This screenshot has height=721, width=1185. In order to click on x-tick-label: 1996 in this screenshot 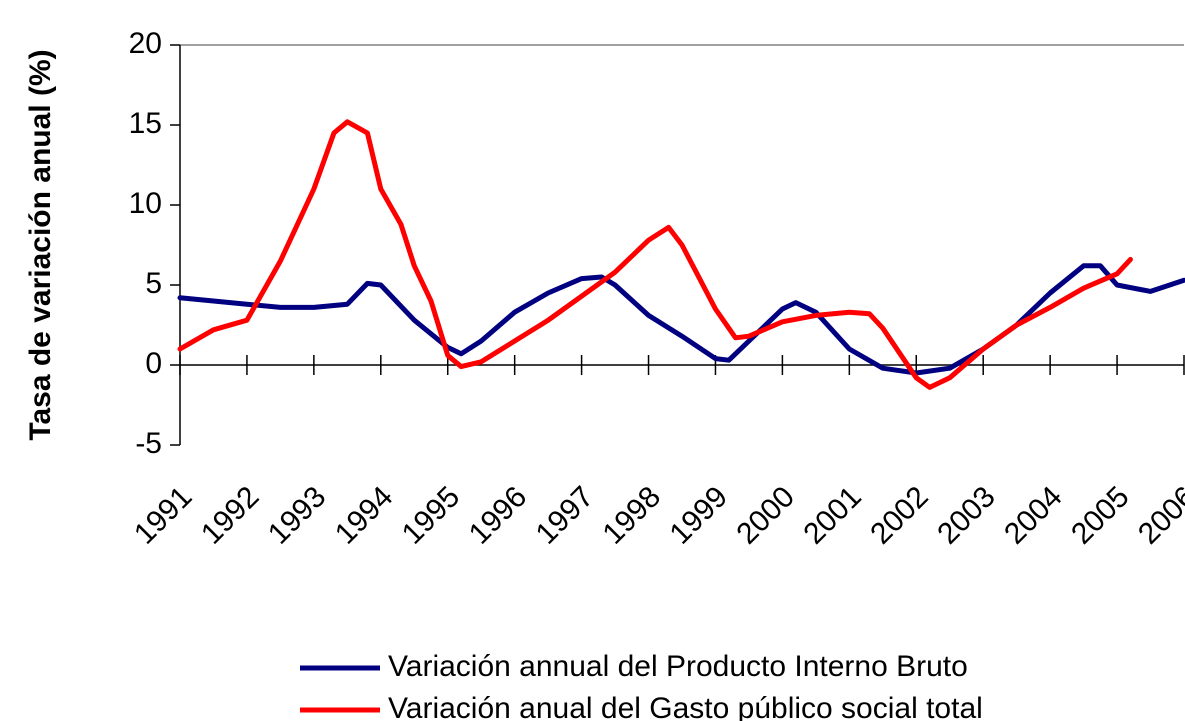, I will do `click(498, 515)`.